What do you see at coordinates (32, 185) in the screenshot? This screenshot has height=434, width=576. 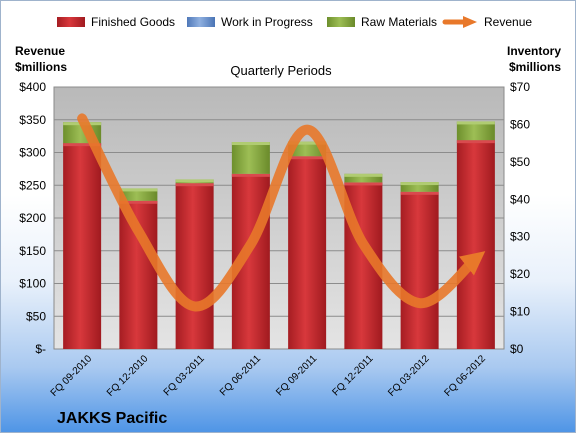 I see `left-tick-label: $250` at bounding box center [32, 185].